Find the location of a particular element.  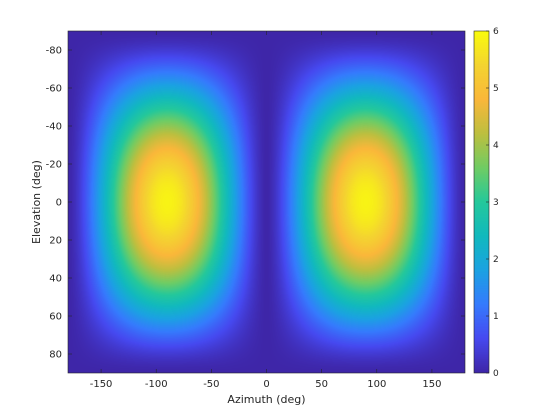

x-tick-label: 150 is located at coordinates (431, 384).